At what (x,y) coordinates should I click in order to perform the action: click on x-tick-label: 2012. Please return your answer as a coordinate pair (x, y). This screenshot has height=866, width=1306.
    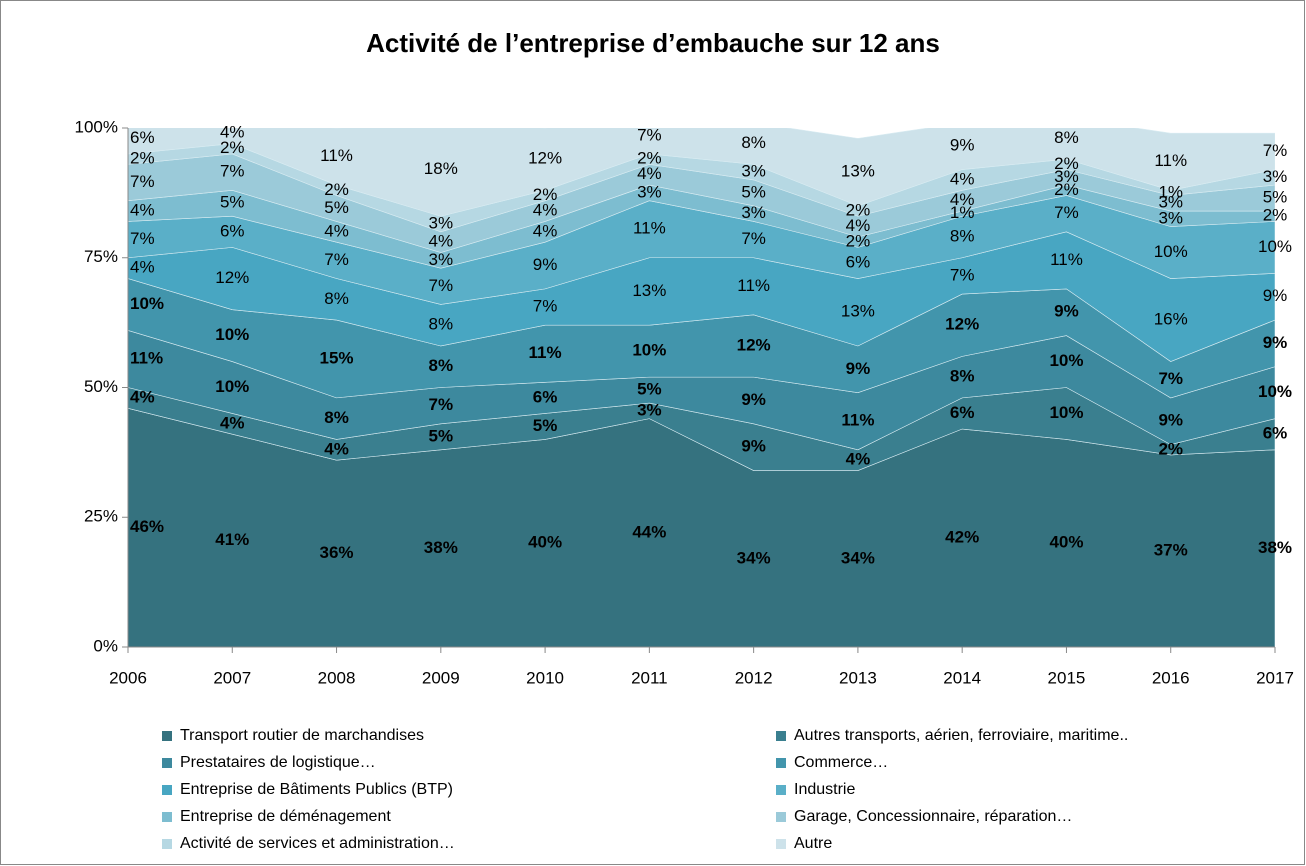
    Looking at the image, I should click on (754, 677).